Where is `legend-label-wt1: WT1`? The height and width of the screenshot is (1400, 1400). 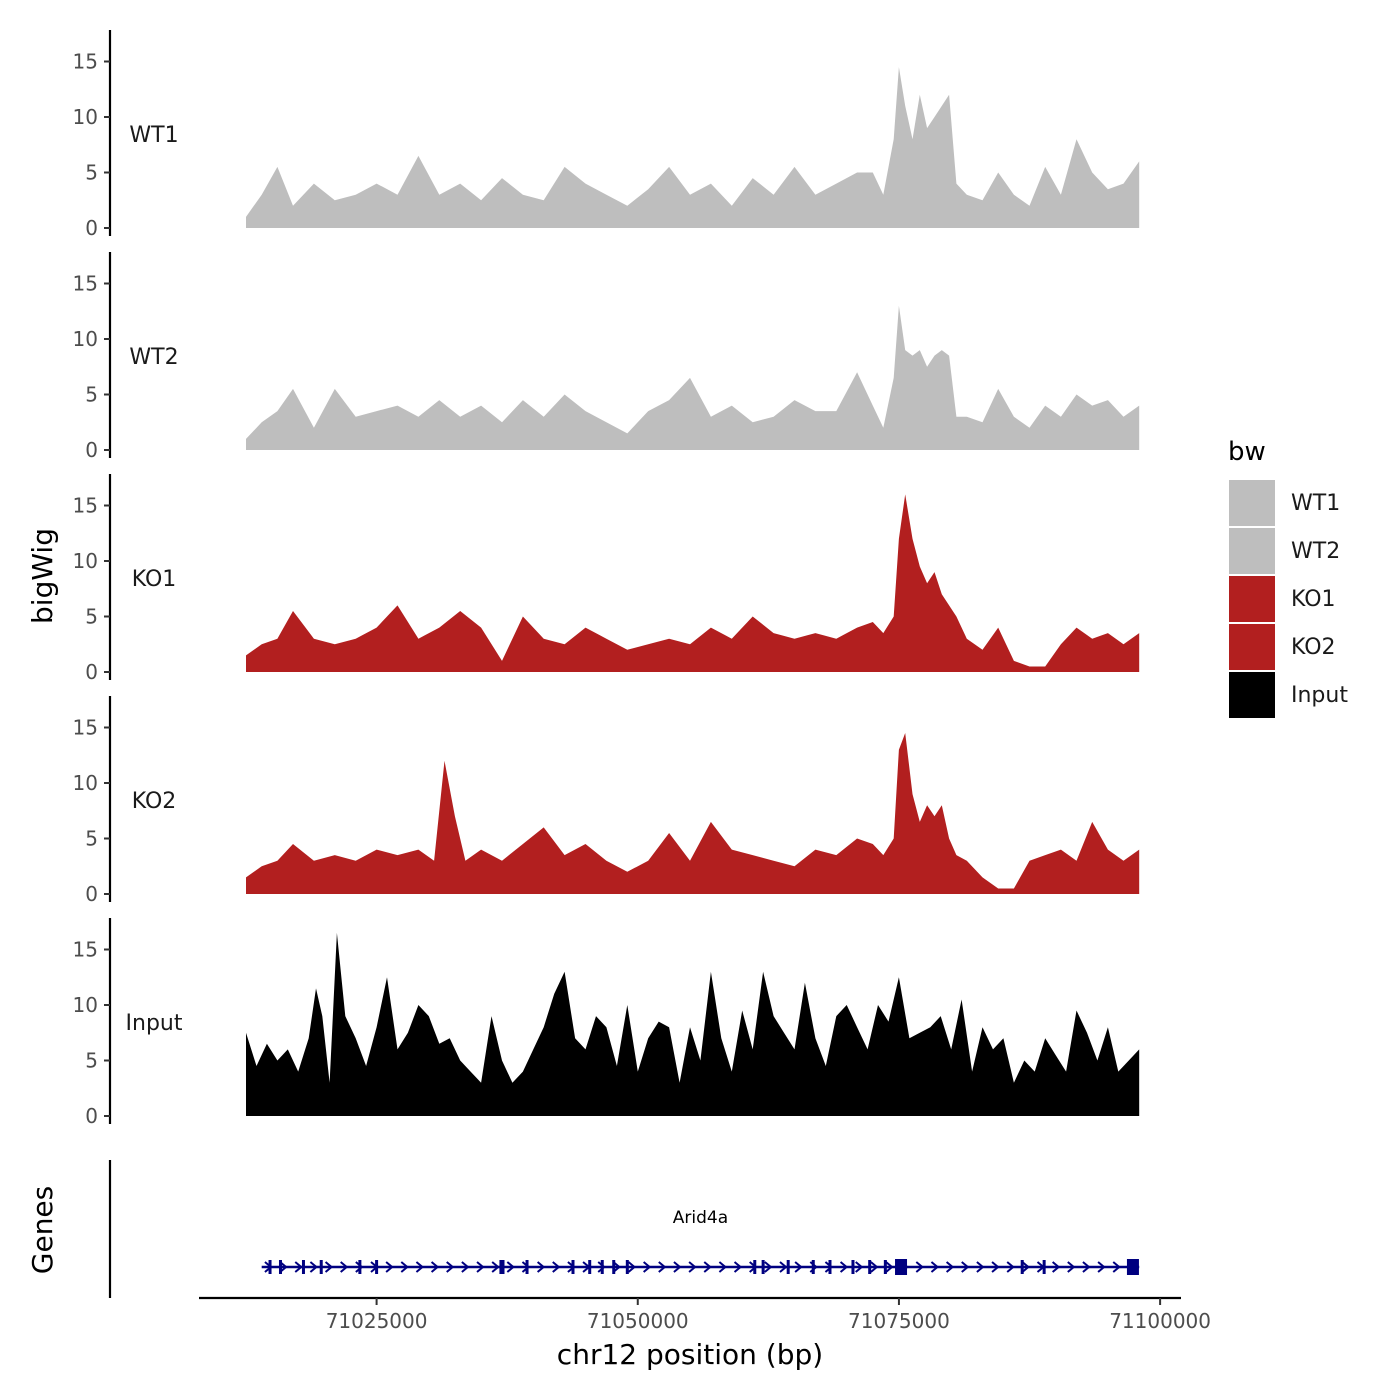 legend-label-wt1: WT1 is located at coordinates (1315, 503).